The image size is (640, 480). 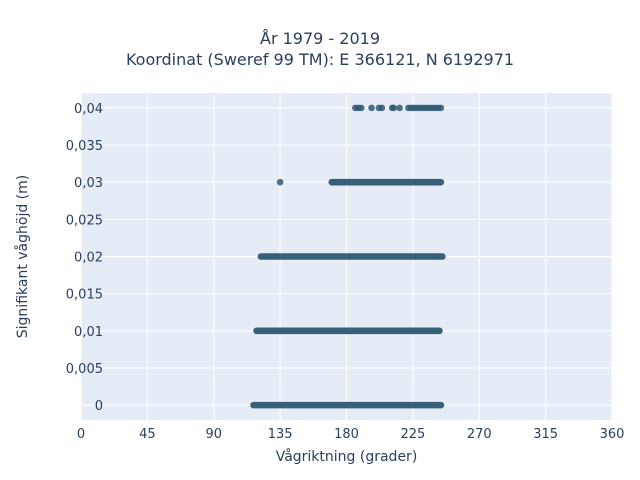 I want to click on y-tick-label: 0,035, so click(x=84, y=146).